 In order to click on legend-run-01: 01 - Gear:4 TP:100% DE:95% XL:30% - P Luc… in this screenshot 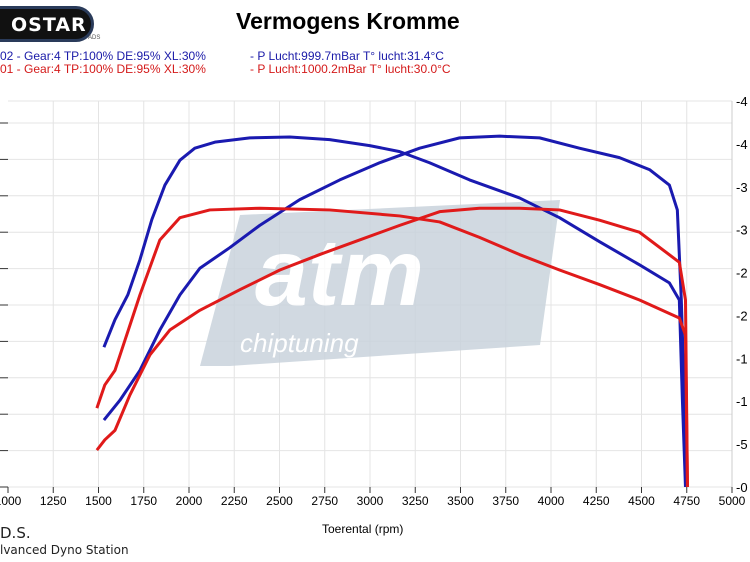, I will do `click(225, 69)`.